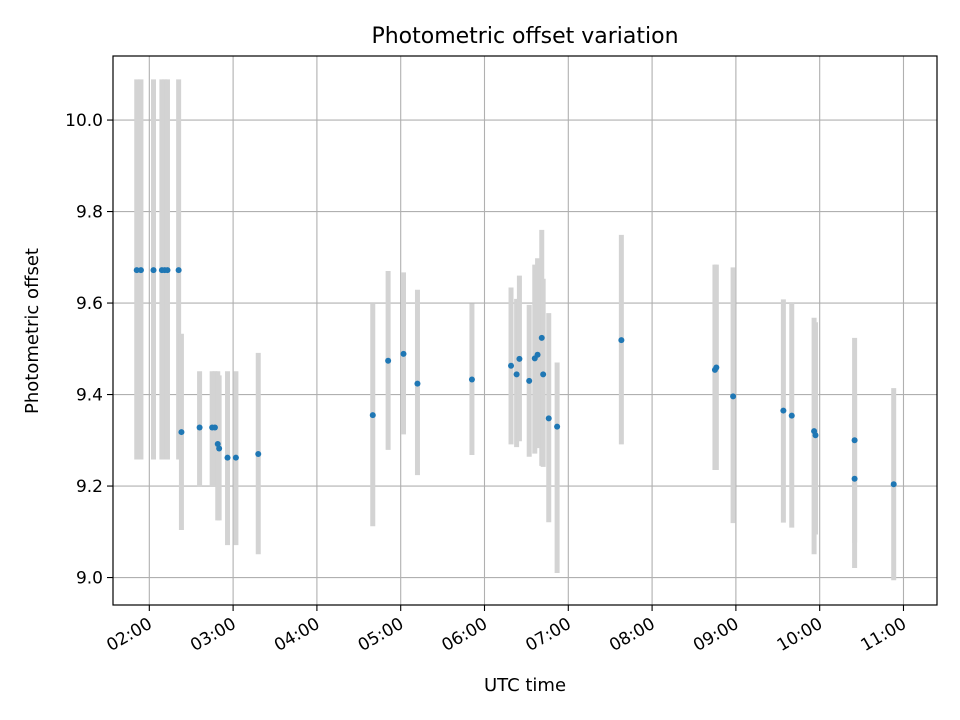 The image size is (960, 720). What do you see at coordinates (32, 331) in the screenshot?
I see `y-axis-label: Photometric offset` at bounding box center [32, 331].